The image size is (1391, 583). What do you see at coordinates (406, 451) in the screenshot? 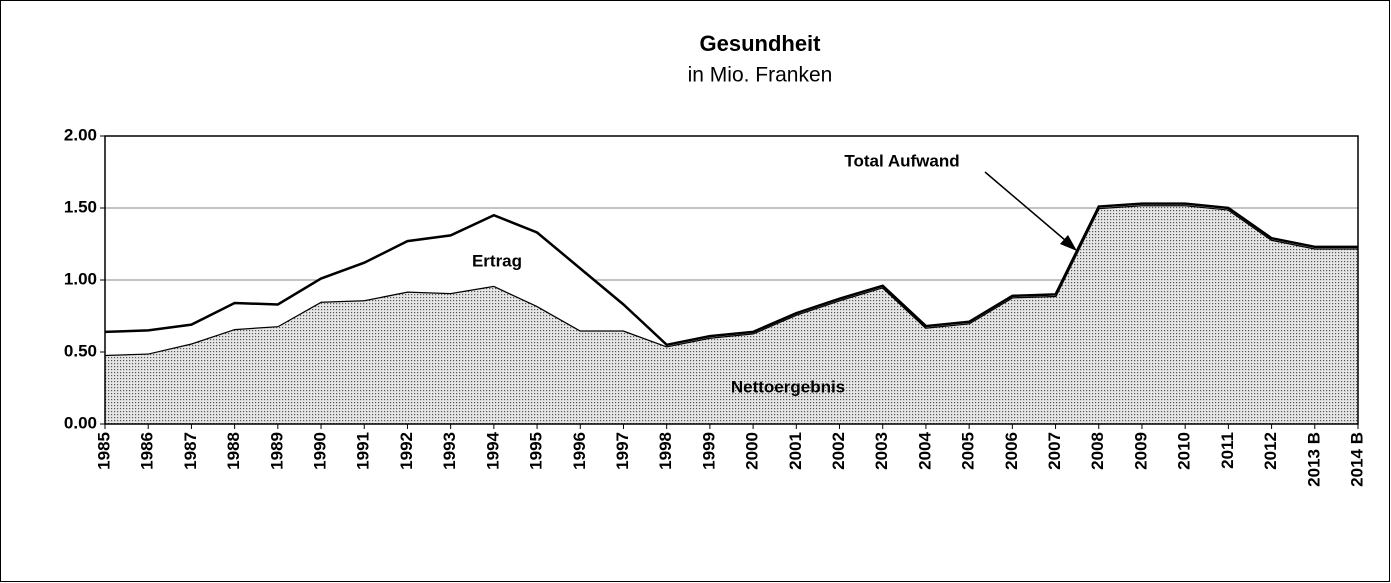
I see `x-tick-label: 1992` at bounding box center [406, 451].